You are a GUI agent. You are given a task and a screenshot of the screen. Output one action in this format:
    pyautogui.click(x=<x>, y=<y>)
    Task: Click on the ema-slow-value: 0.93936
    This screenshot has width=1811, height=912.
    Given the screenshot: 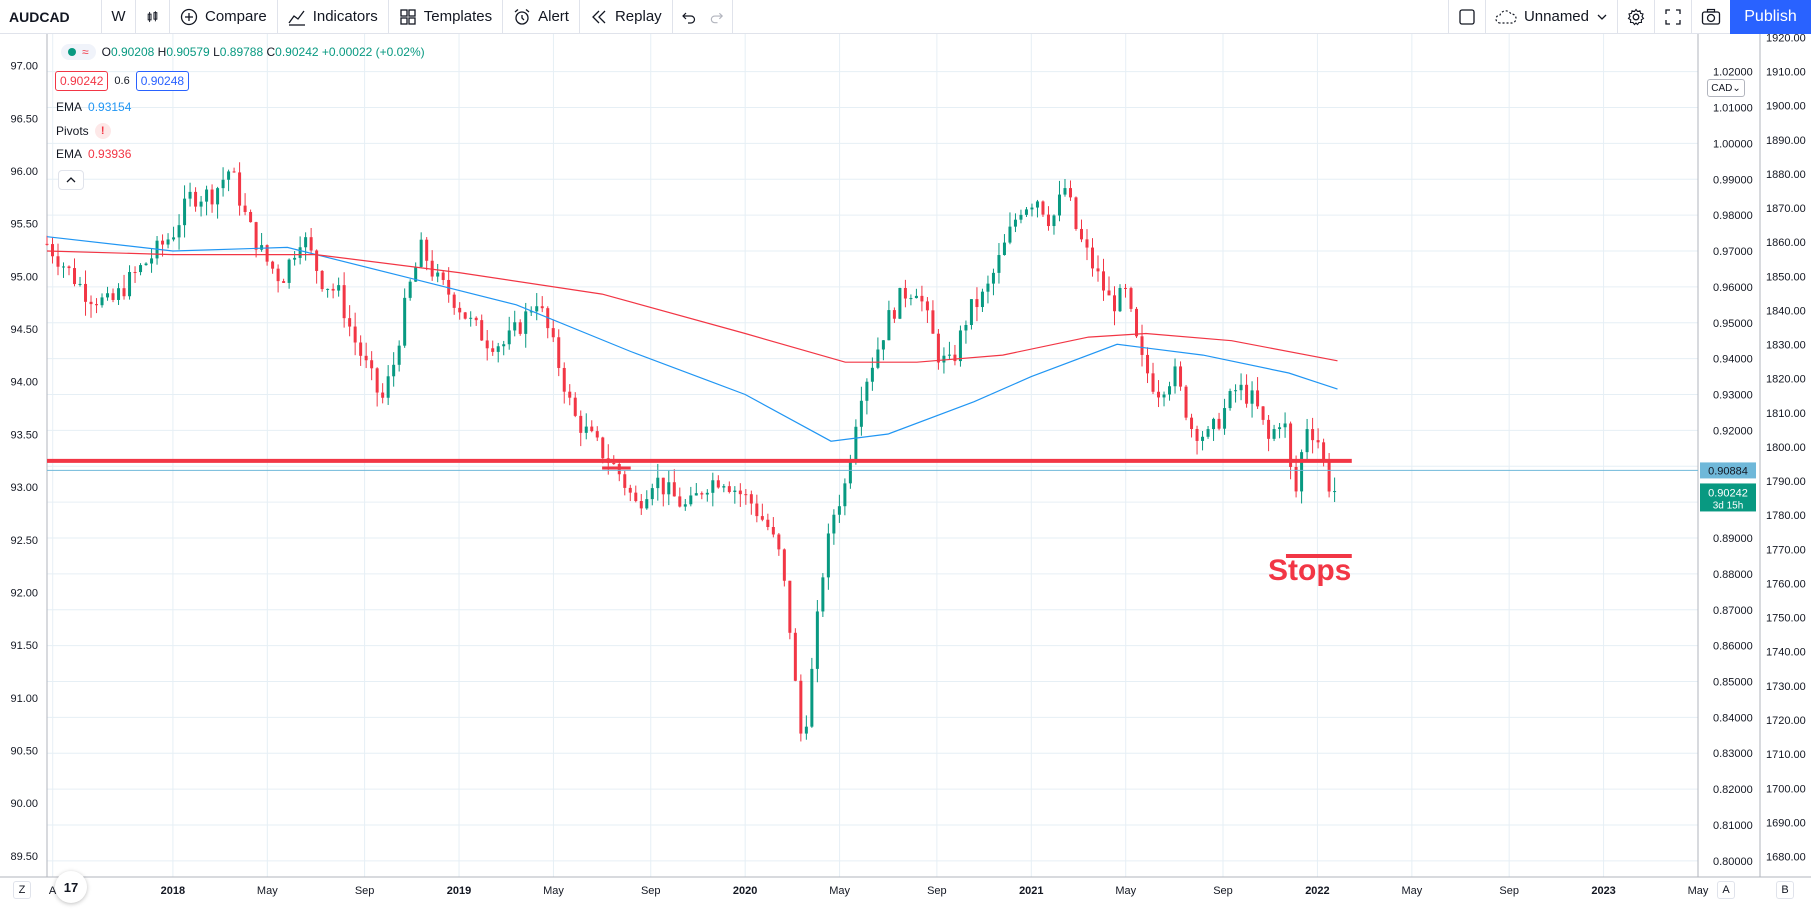 What is the action you would take?
    pyautogui.click(x=110, y=154)
    